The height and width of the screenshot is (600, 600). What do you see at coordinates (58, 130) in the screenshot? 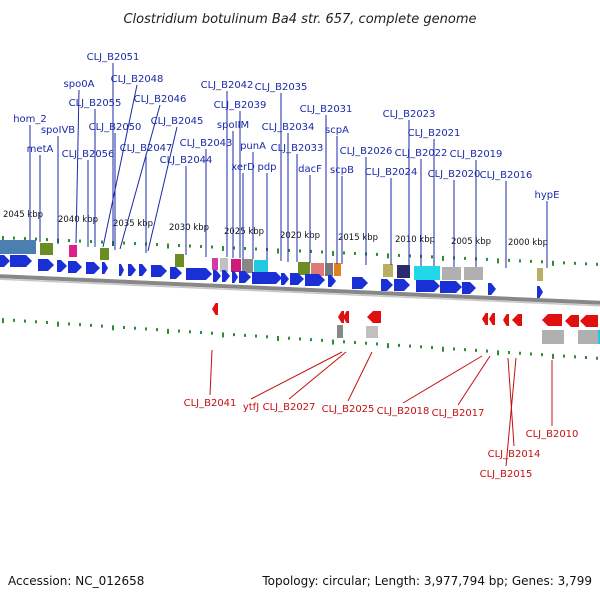
I see `gene-label: spoIVB` at bounding box center [58, 130].